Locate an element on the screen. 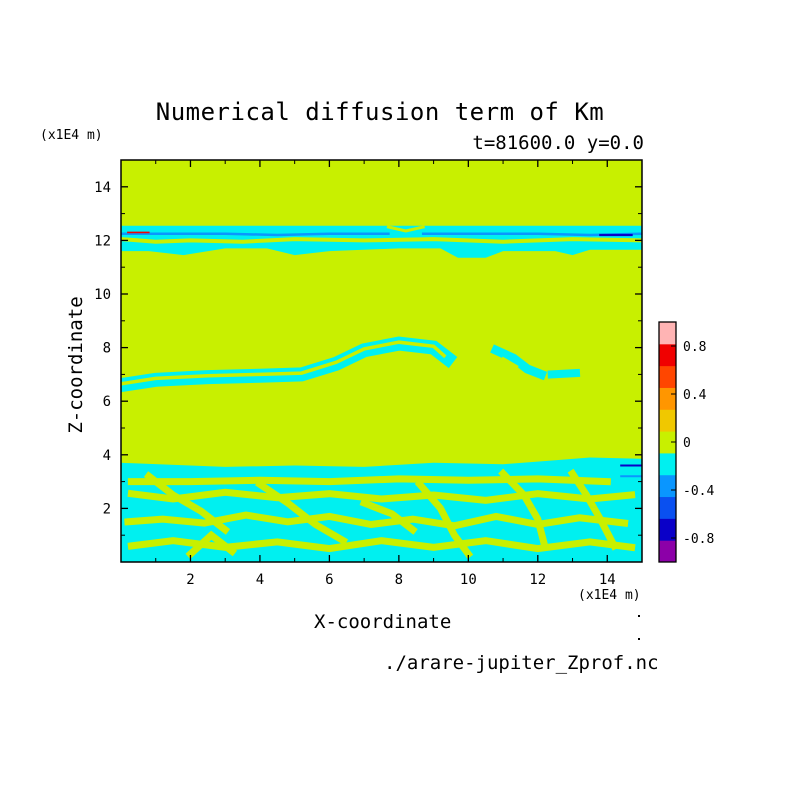 The height and width of the screenshot is (804, 804). x-tick-label: 10 is located at coordinates (468, 580).